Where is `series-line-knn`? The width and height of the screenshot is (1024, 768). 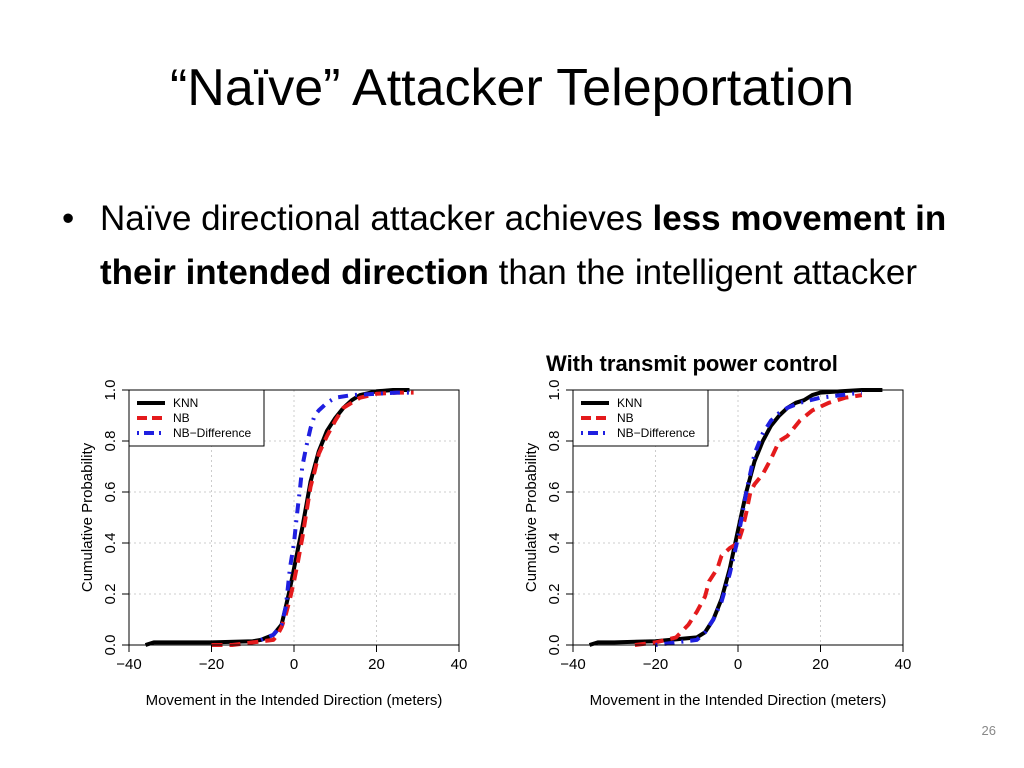 series-line-knn is located at coordinates (735, 517).